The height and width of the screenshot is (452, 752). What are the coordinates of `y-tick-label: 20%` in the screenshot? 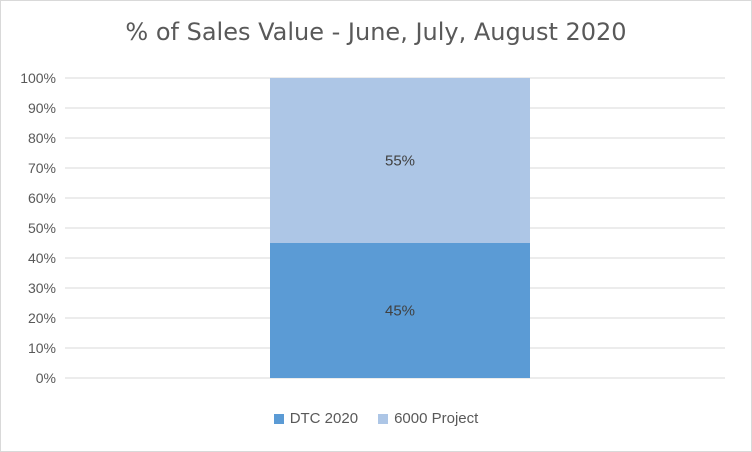 It's located at (42, 318).